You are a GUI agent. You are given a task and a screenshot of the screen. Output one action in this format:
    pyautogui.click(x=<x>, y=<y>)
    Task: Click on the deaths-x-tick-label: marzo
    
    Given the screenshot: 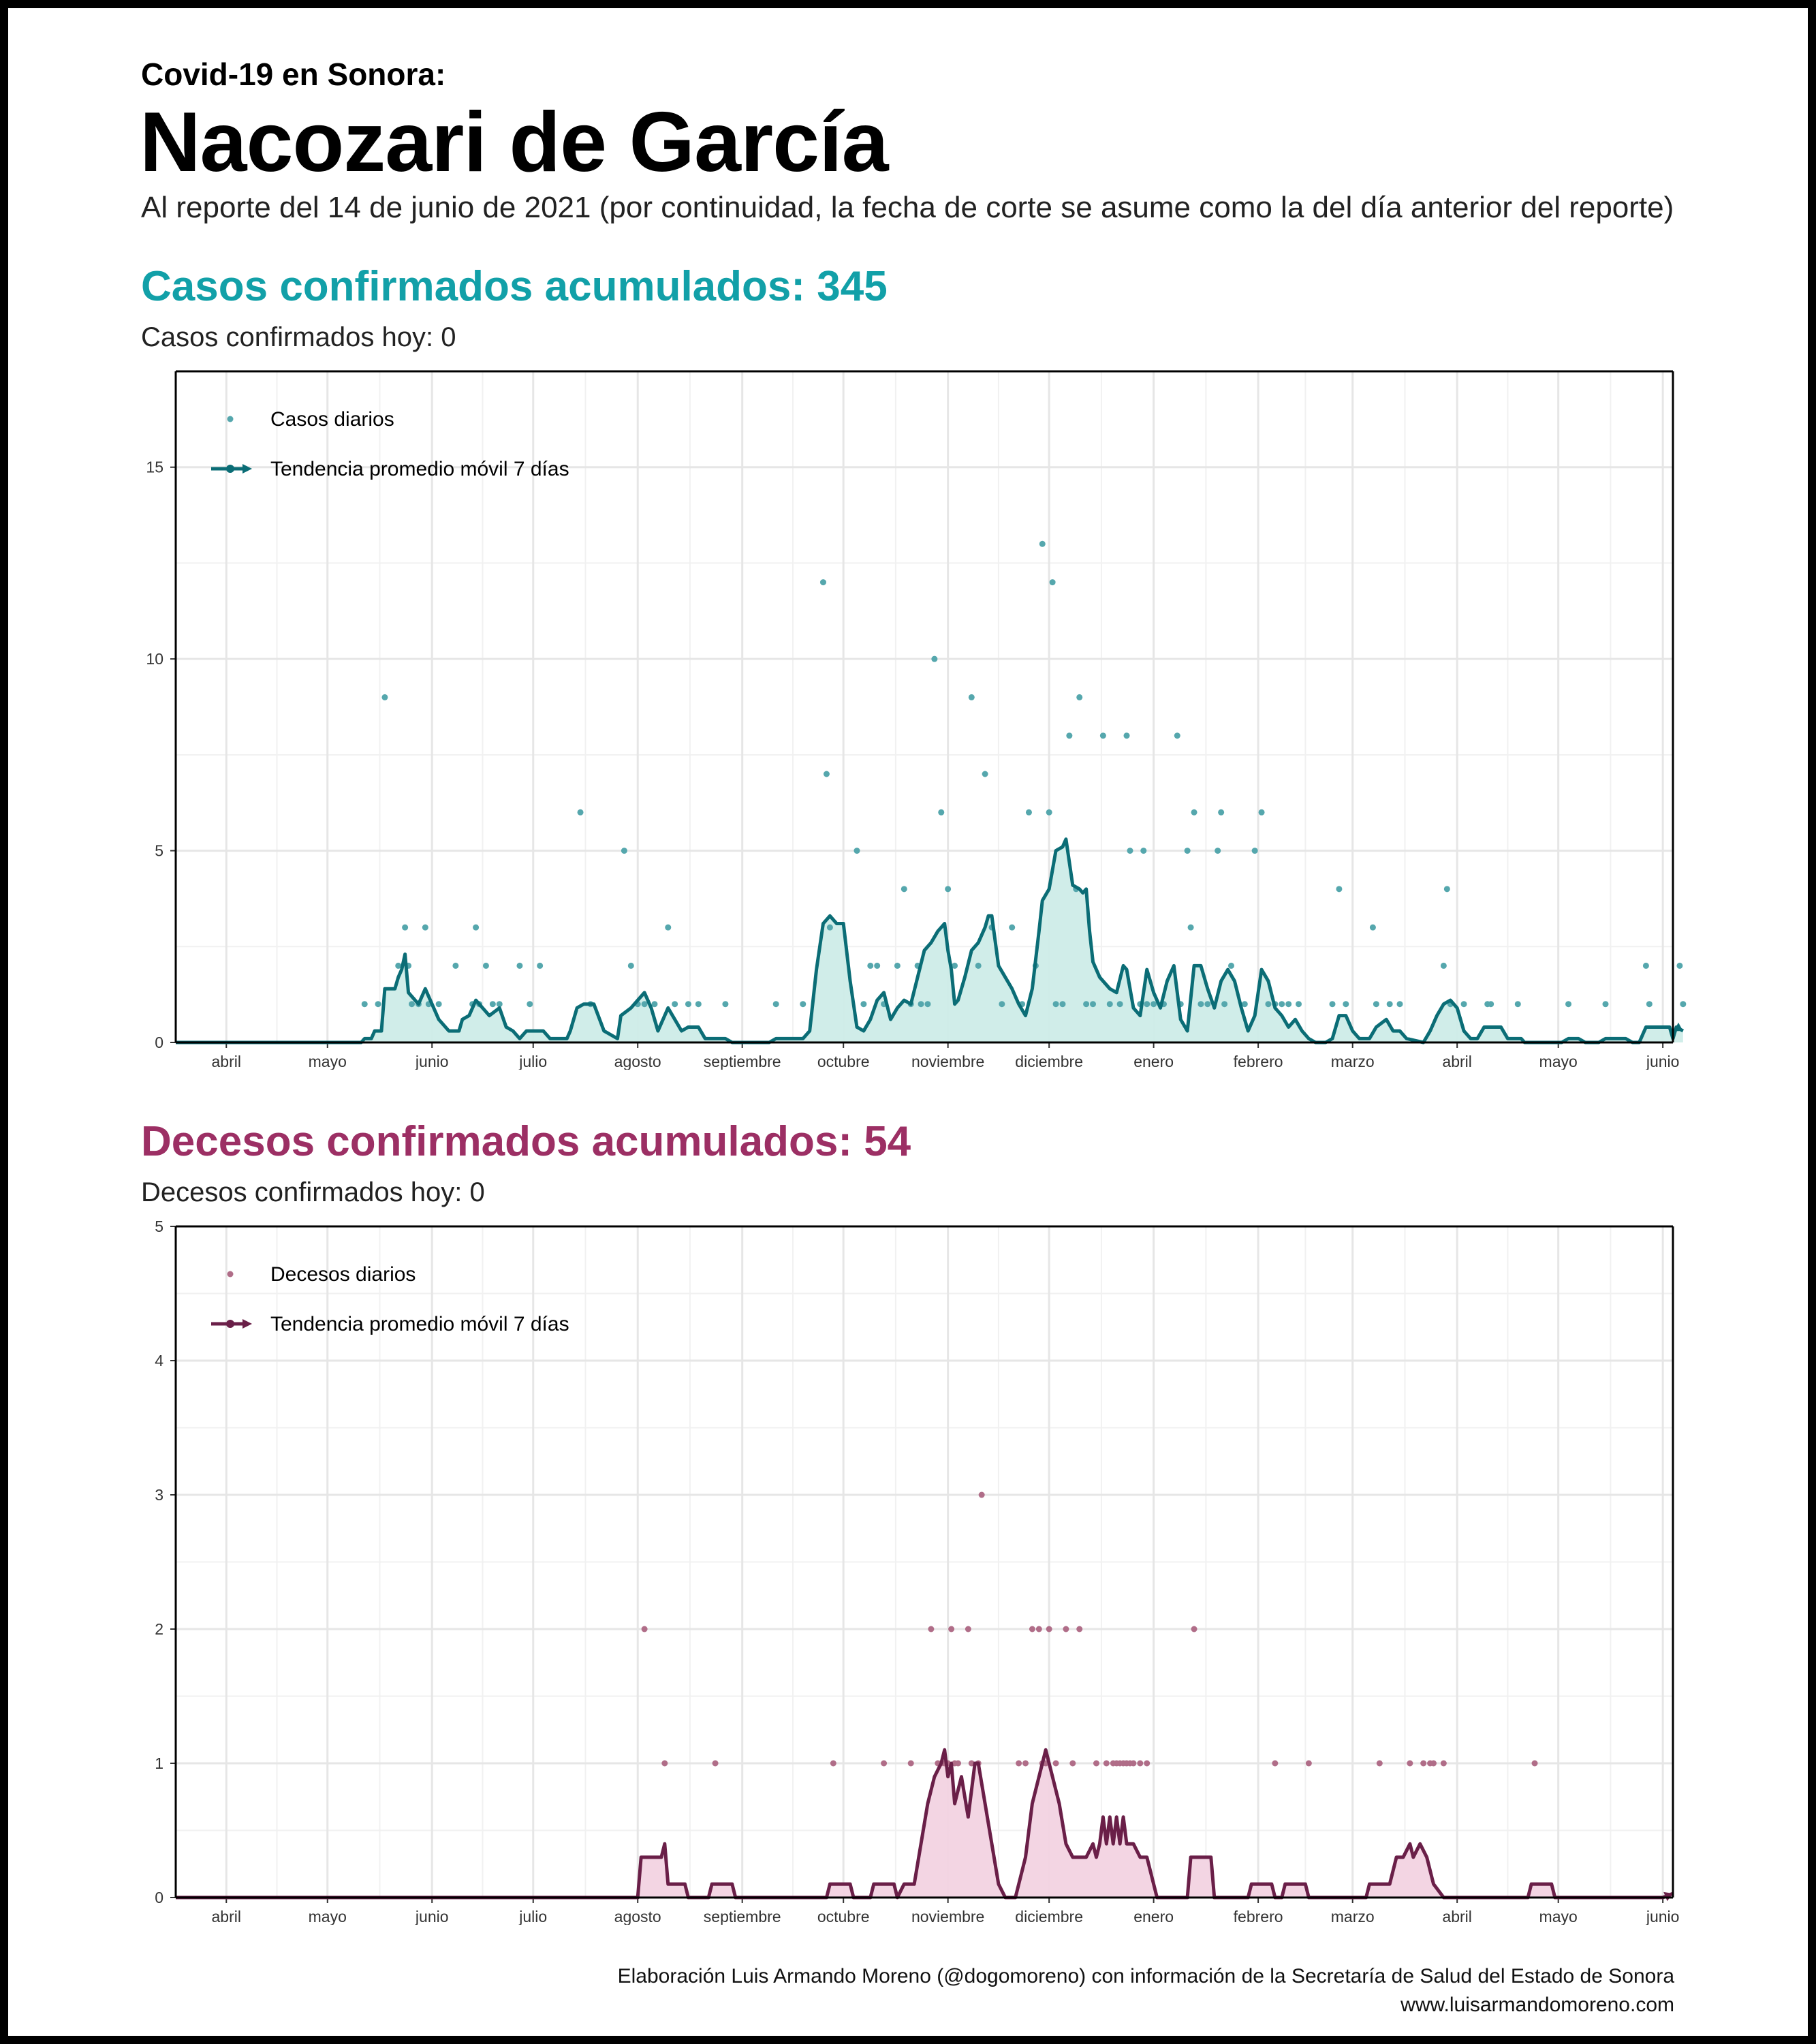 What is the action you would take?
    pyautogui.click(x=1353, y=1917)
    